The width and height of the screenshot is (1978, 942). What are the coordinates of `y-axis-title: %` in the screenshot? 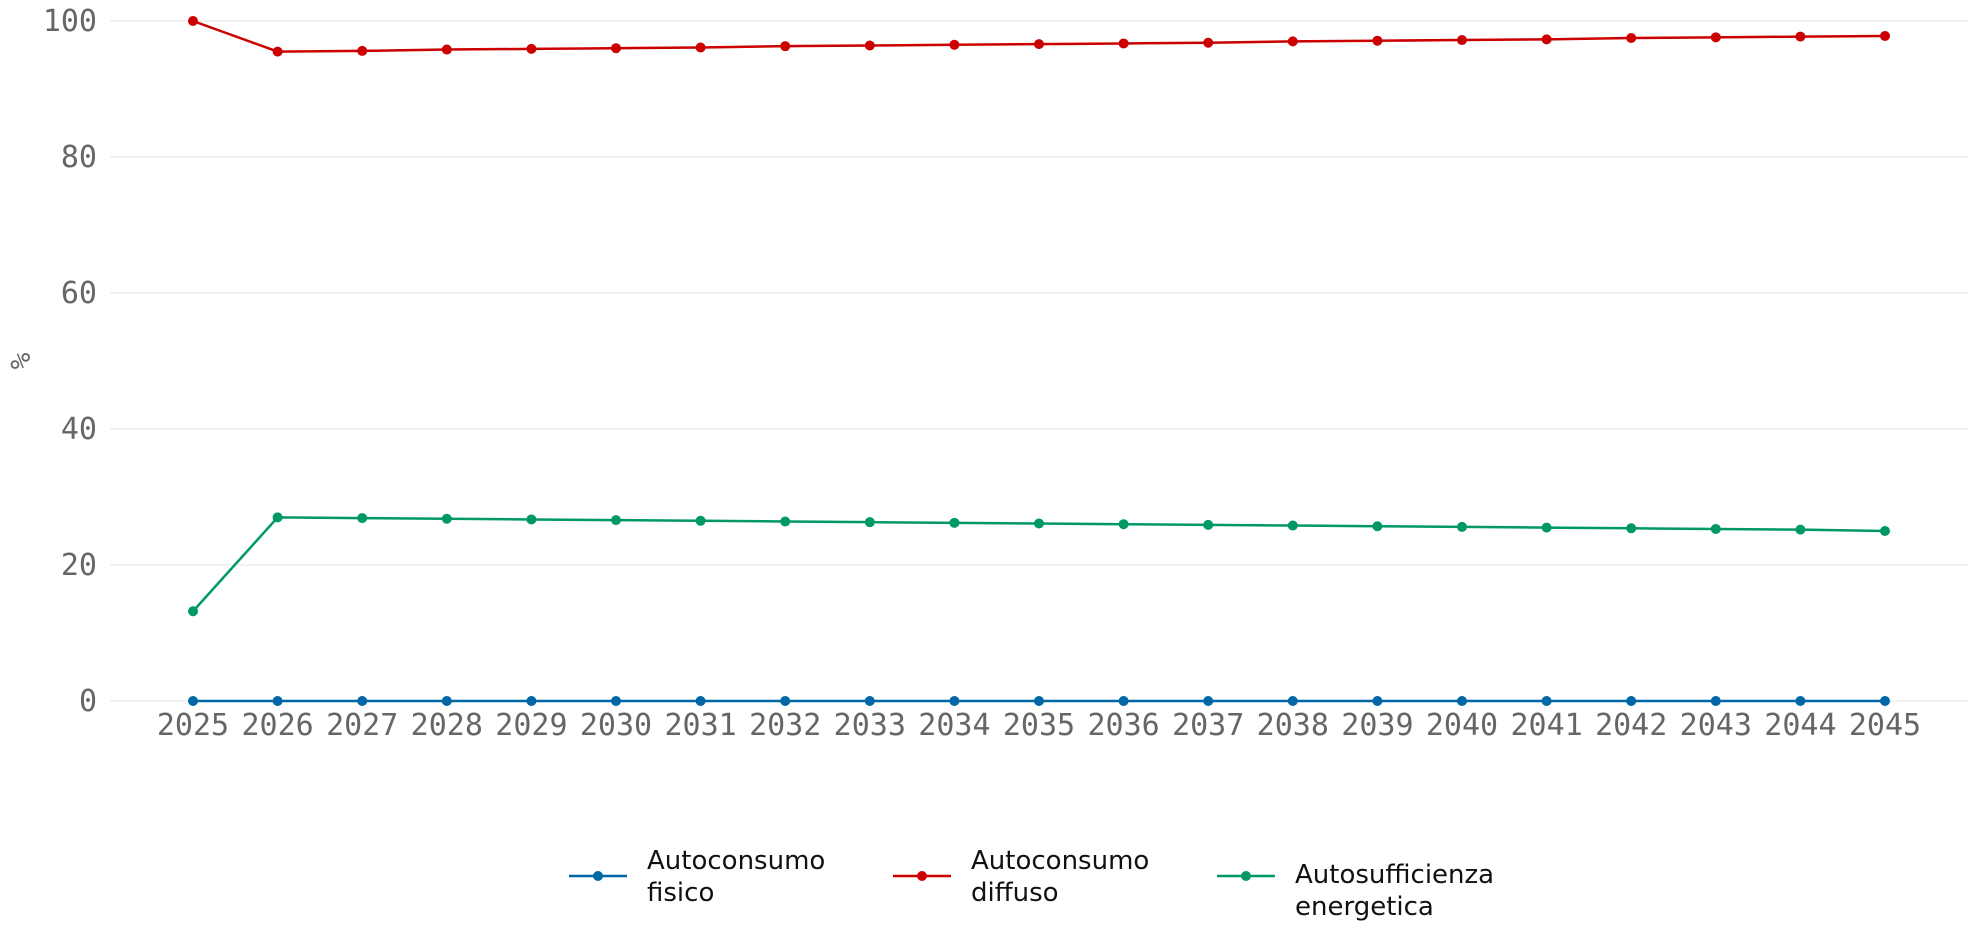 It's located at (20, 360).